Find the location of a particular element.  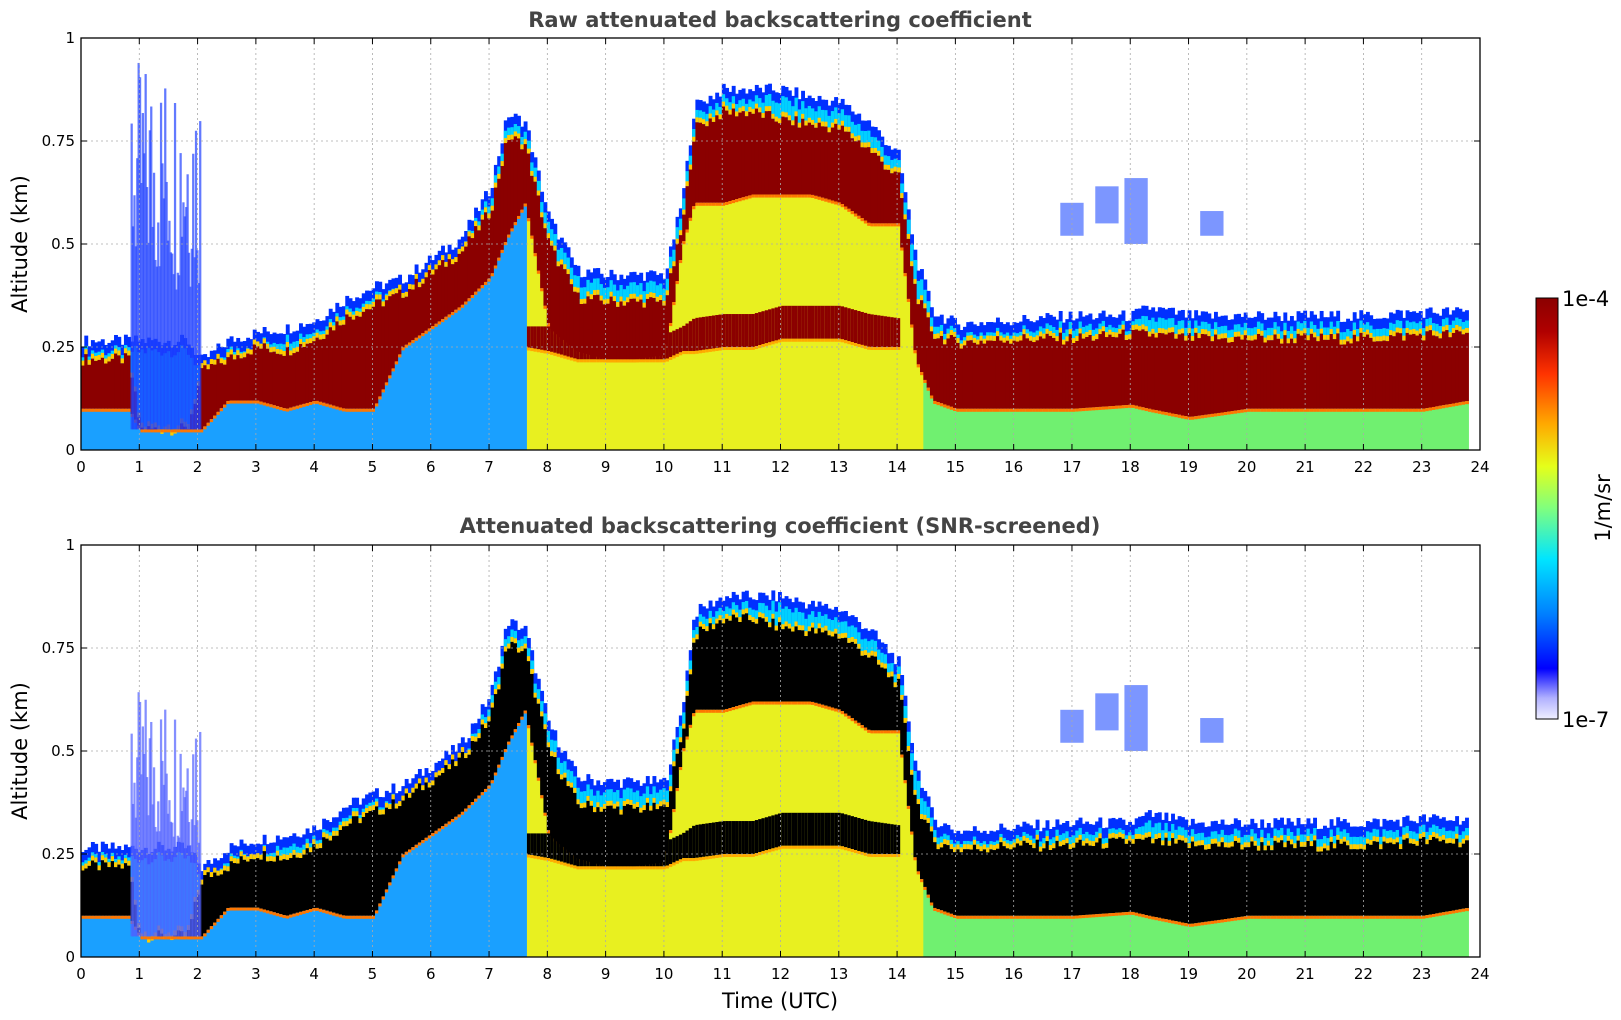

x-tick-label: 10 is located at coordinates (663, 467).